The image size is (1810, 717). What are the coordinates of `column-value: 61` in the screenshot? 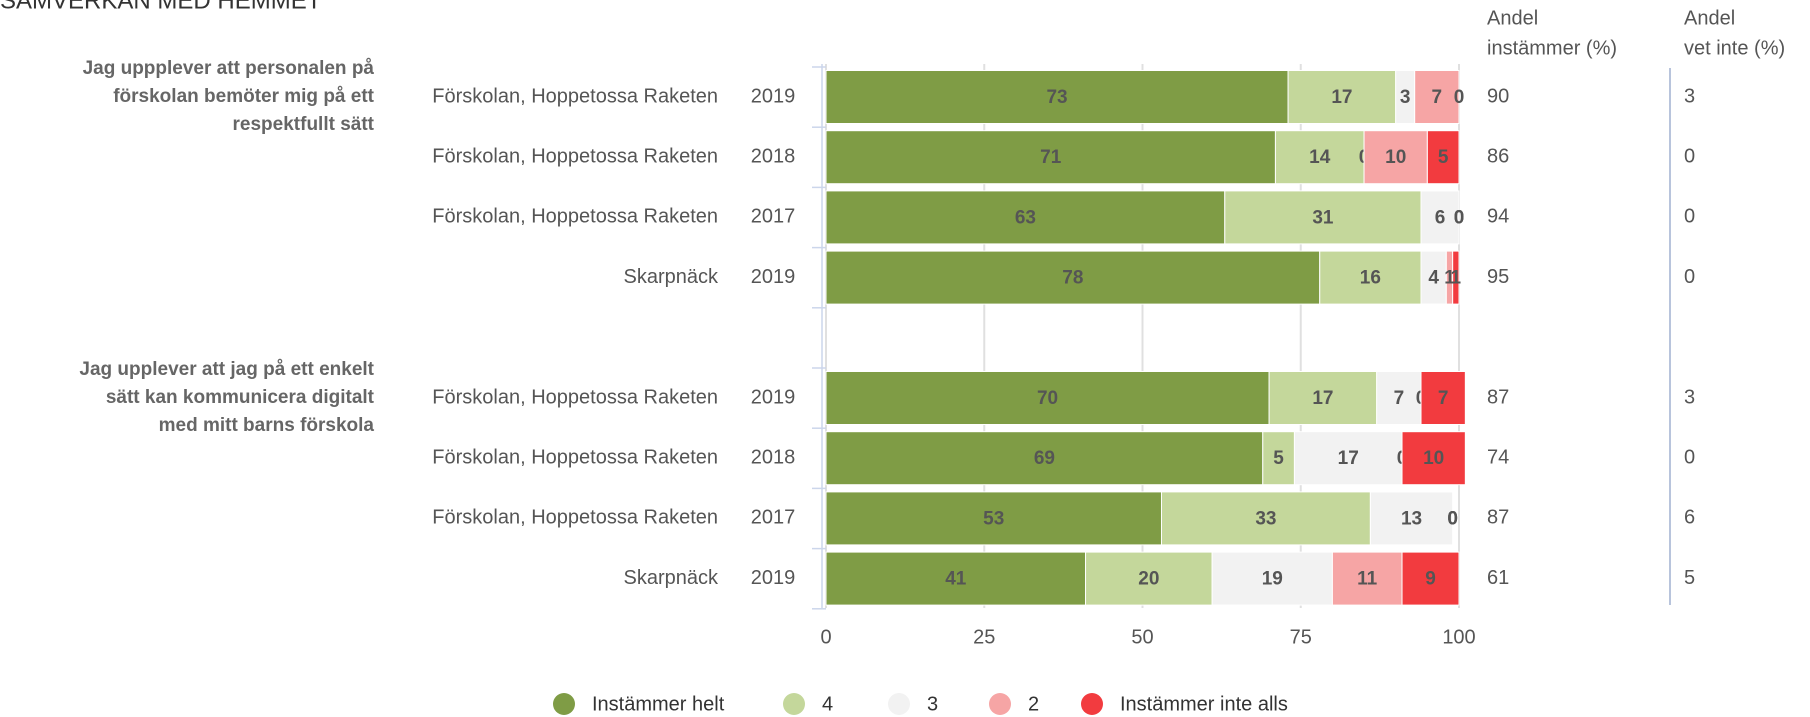 It's located at (1498, 578).